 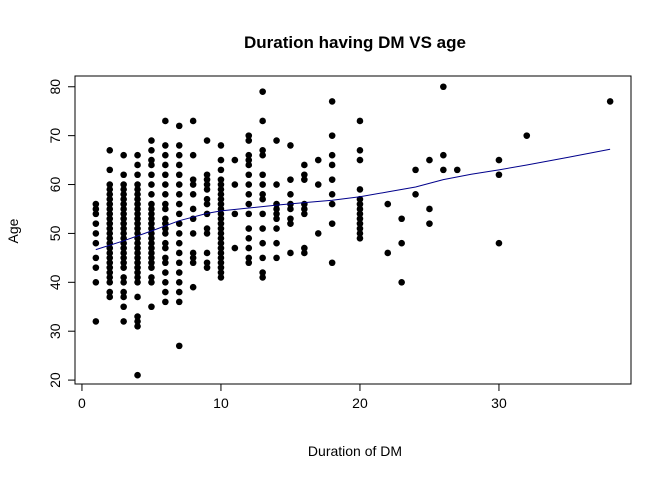 What do you see at coordinates (13, 230) in the screenshot?
I see `y-axis-label: Age` at bounding box center [13, 230].